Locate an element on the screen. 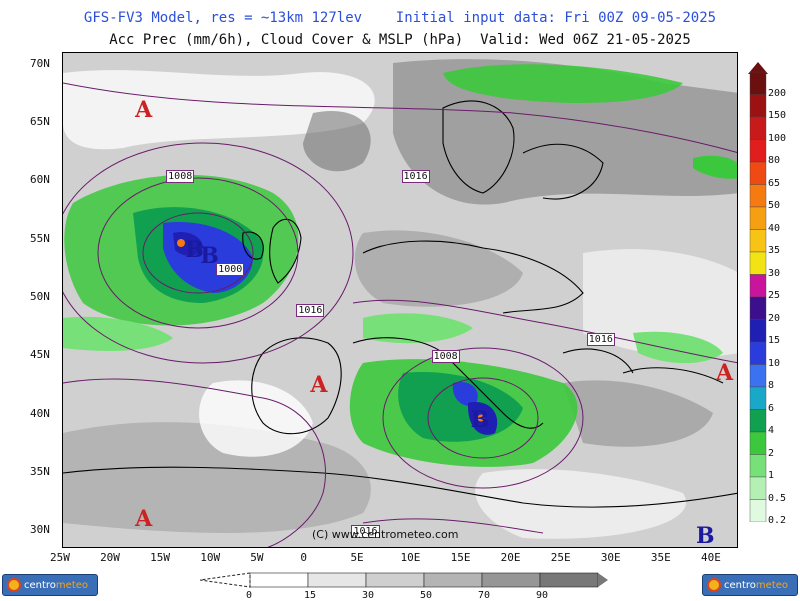 Image resolution: width=800 pixels, height=601 pixels. longitude-label: 25W is located at coordinates (60, 557).